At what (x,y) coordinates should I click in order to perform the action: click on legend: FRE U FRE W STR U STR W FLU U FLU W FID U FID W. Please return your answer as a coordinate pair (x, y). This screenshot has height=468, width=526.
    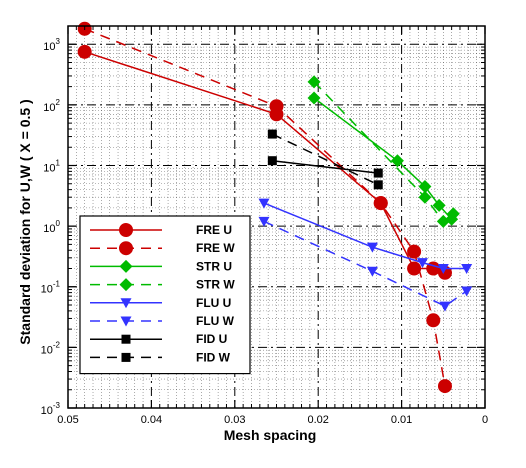
    Looking at the image, I should click on (165, 295).